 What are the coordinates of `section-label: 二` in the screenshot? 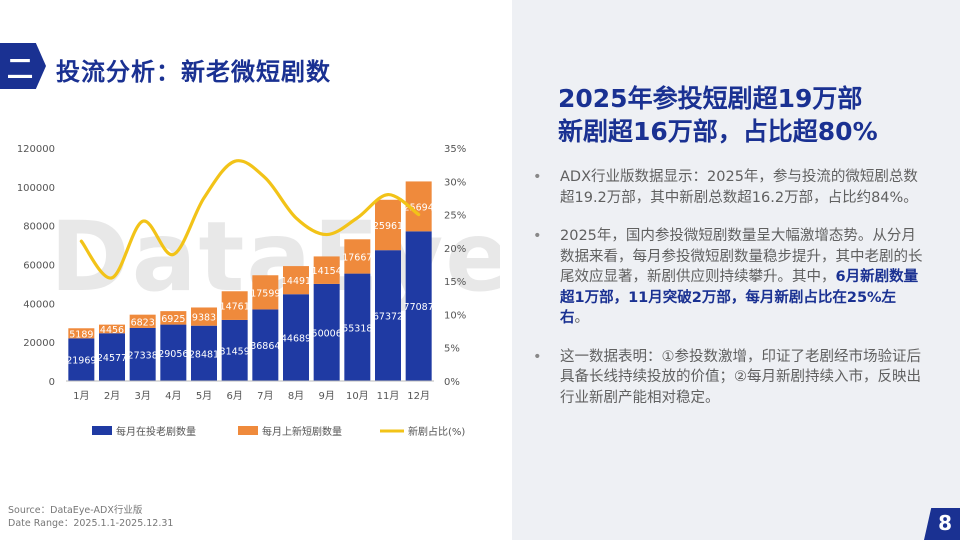 It's located at (20, 70).